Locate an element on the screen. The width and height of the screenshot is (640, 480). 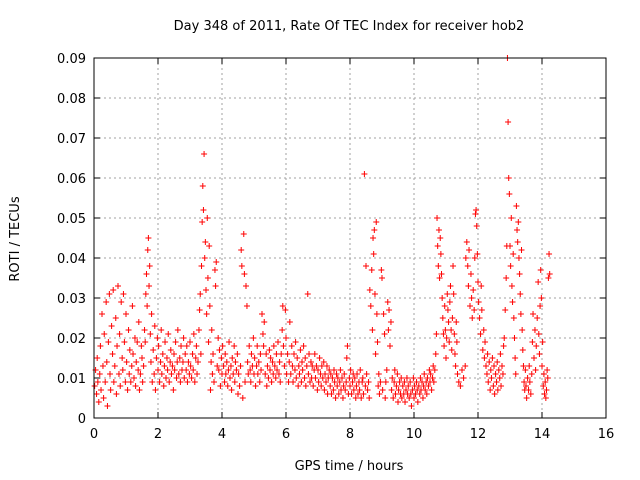
x-tick-label: 6 is located at coordinates (286, 434).